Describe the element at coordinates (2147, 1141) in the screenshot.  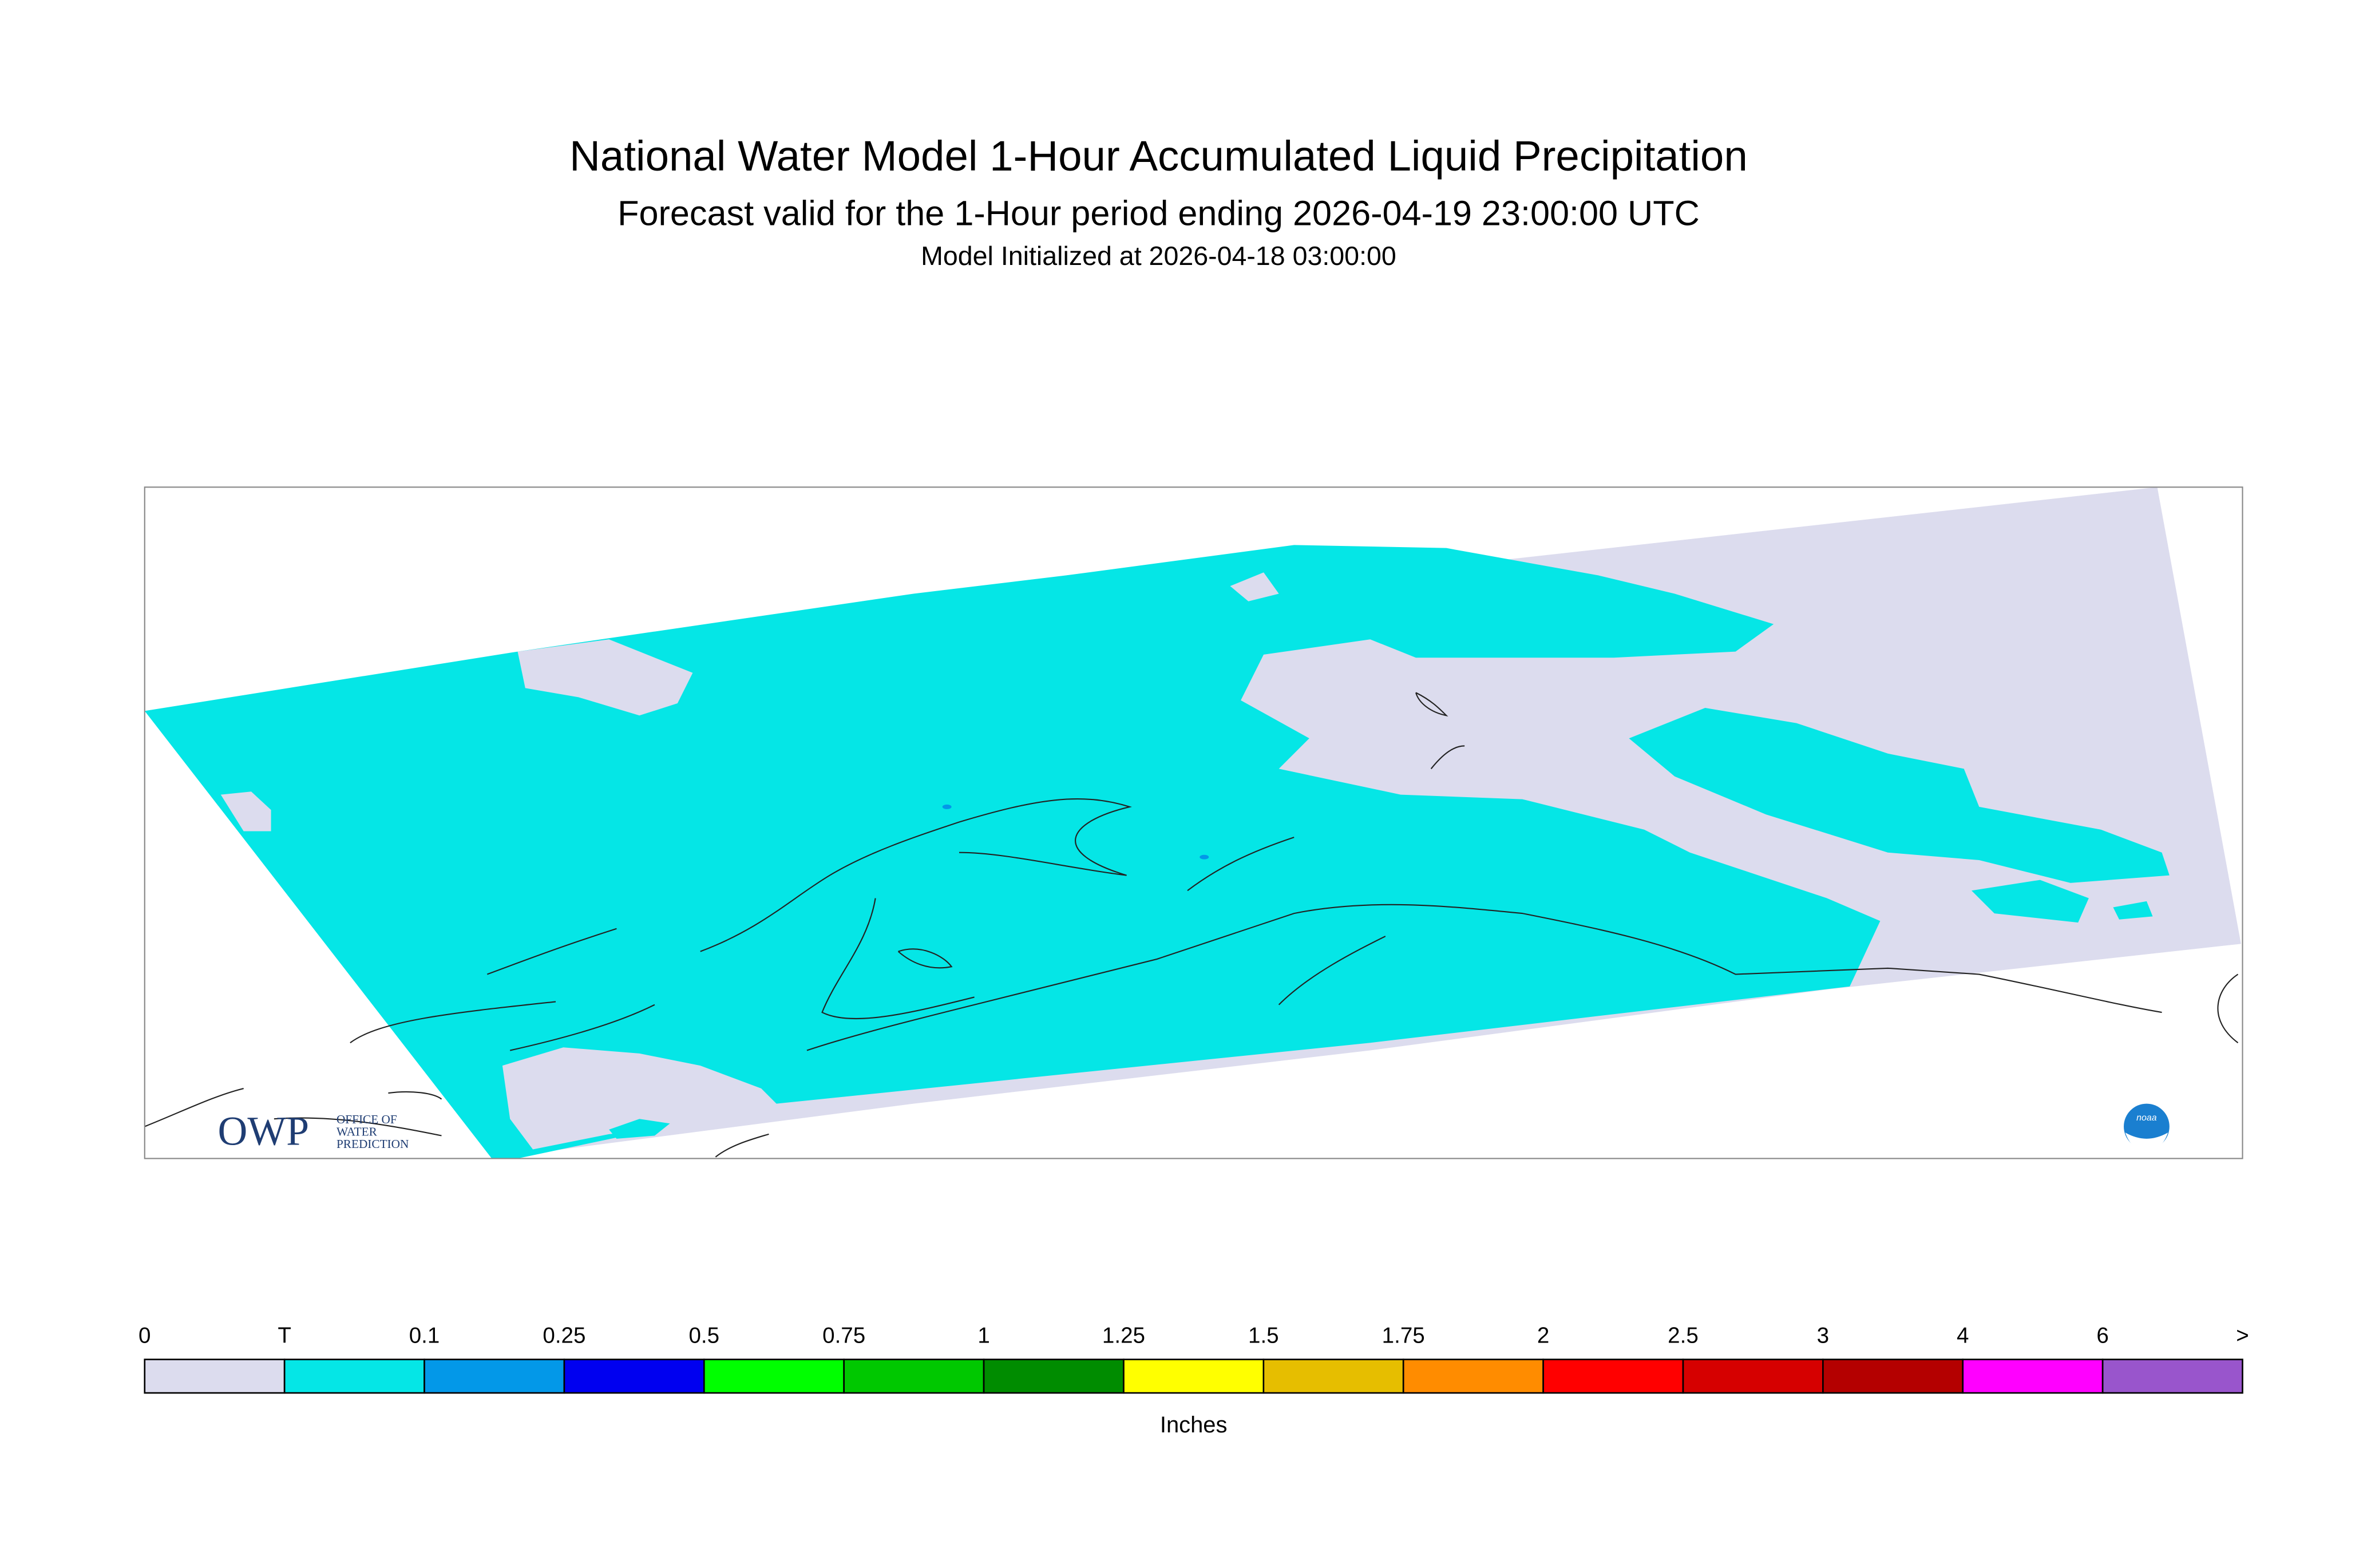
I see `noaa-logo-wave` at that location.